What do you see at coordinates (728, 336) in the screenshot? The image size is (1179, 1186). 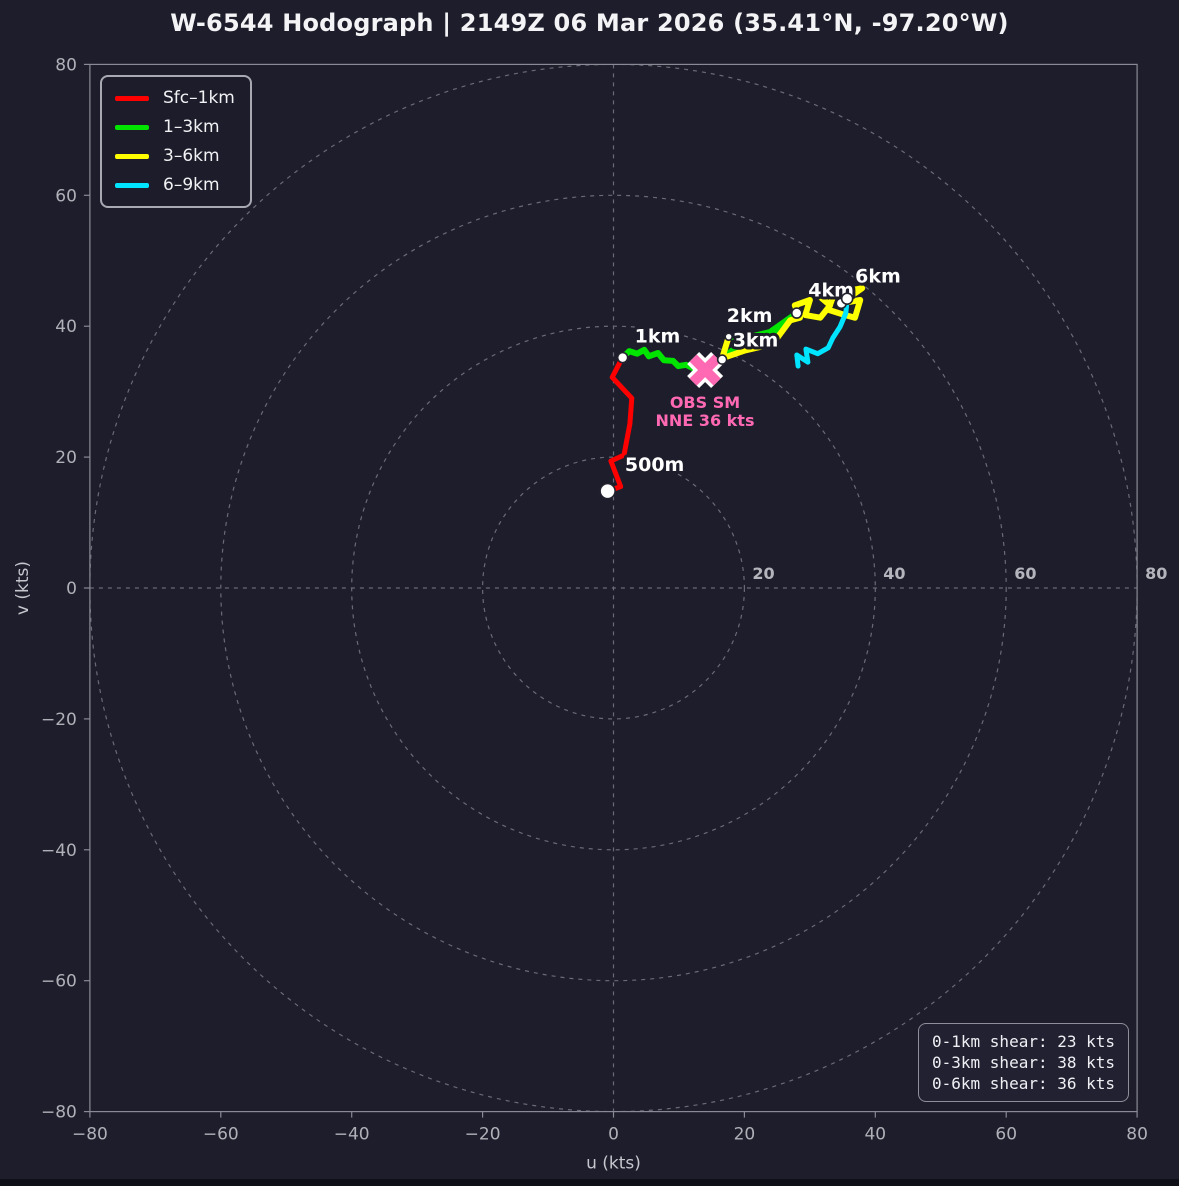 I see `level-marker-3km` at bounding box center [728, 336].